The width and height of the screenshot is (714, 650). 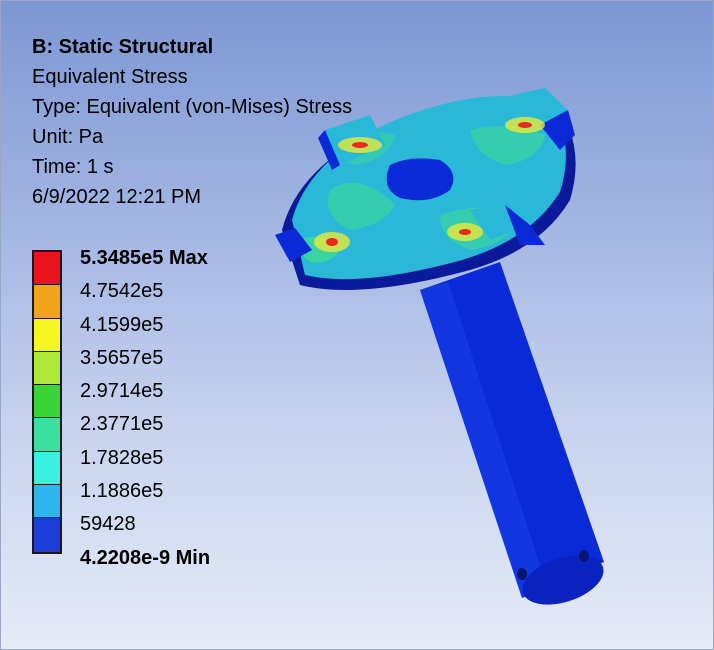 What do you see at coordinates (73, 167) in the screenshot?
I see `result-time: Time: 1 s` at bounding box center [73, 167].